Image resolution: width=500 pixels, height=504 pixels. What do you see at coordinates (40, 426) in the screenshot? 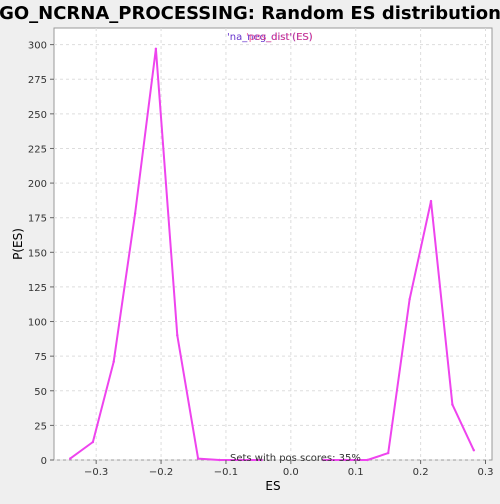
I see `y-tick-label: 25` at bounding box center [40, 426].